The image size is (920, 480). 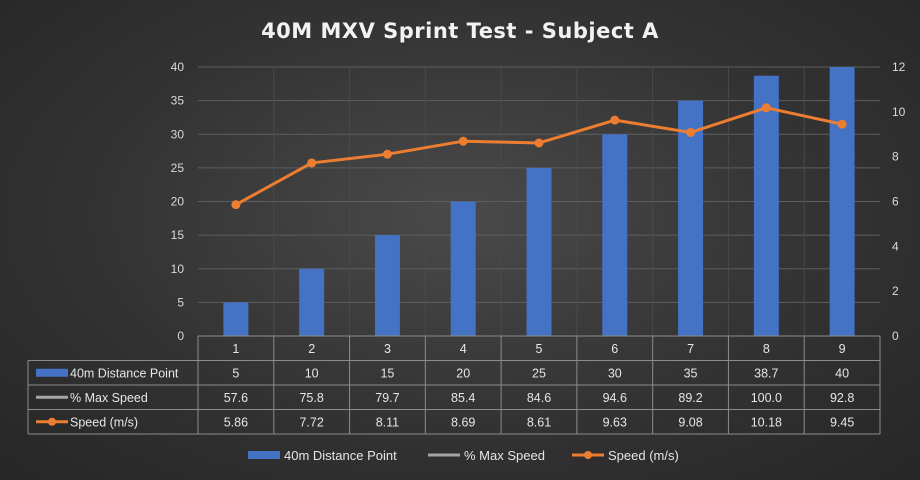 I want to click on legend-label: Speed (m/s), so click(x=643, y=455).